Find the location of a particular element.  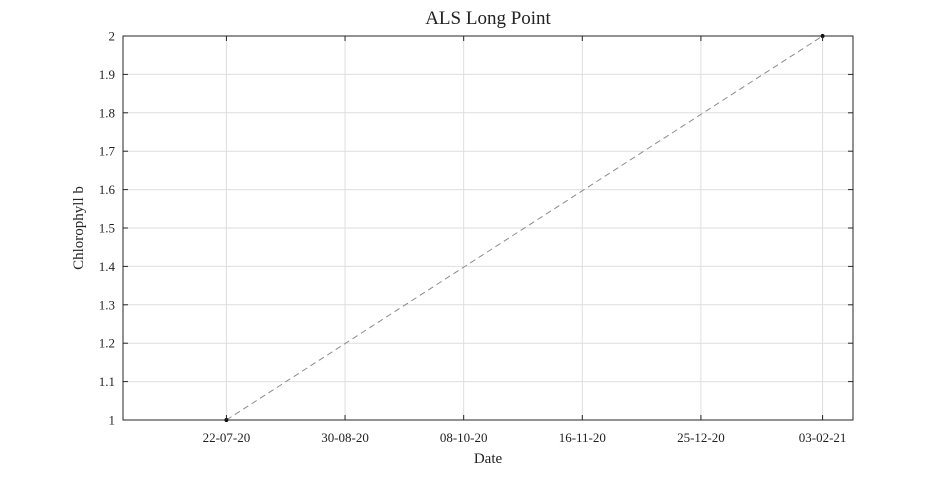

y-tick-label: 2 is located at coordinates (112, 36).